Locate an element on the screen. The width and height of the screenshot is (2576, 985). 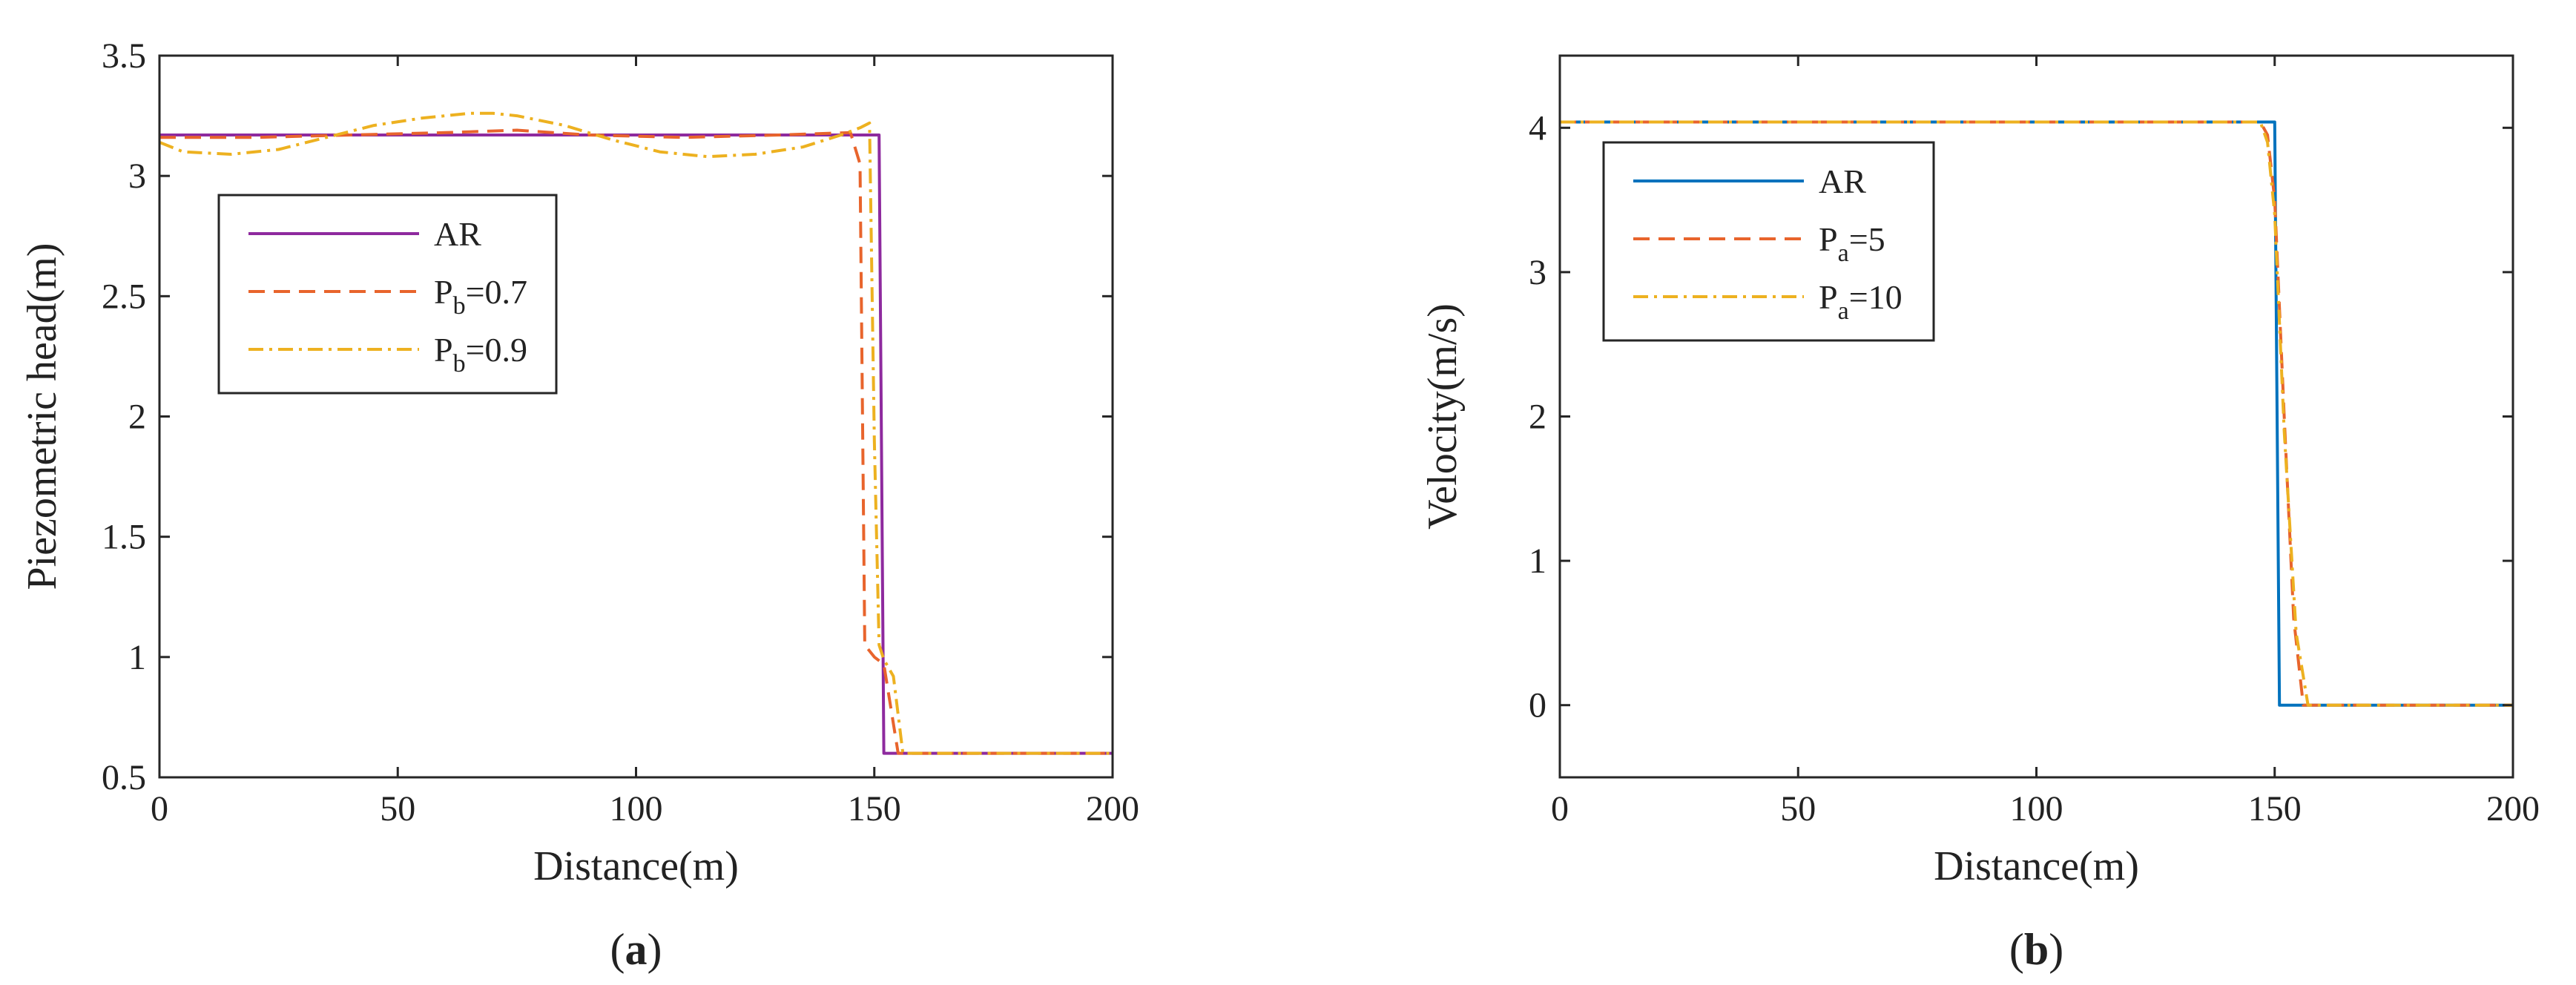
panel-label-letter: b is located at coordinates (2037, 949).